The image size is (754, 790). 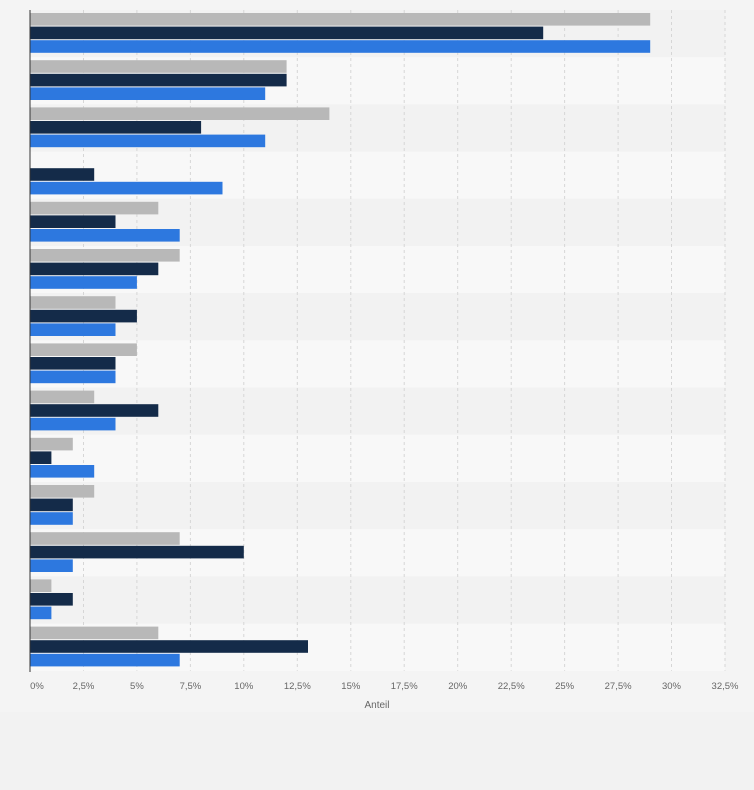 I want to click on x-tick-label: 27,5%, so click(x=618, y=686).